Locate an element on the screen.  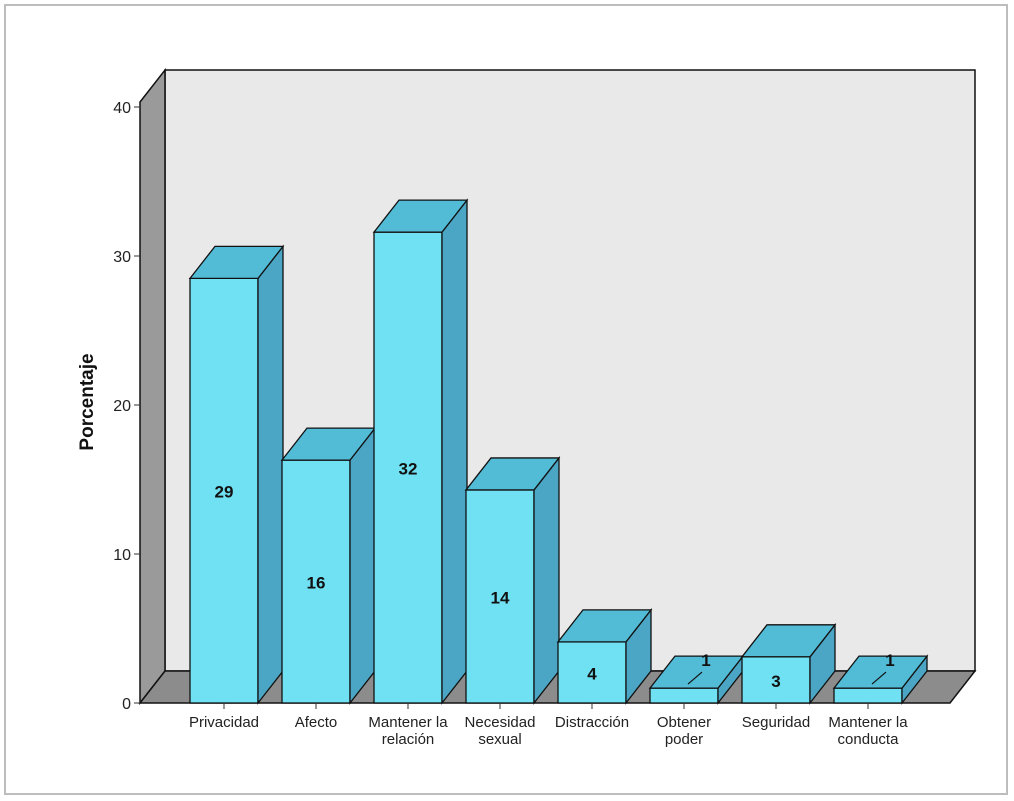
y-axis-title: Porcentaje is located at coordinates (87, 401).